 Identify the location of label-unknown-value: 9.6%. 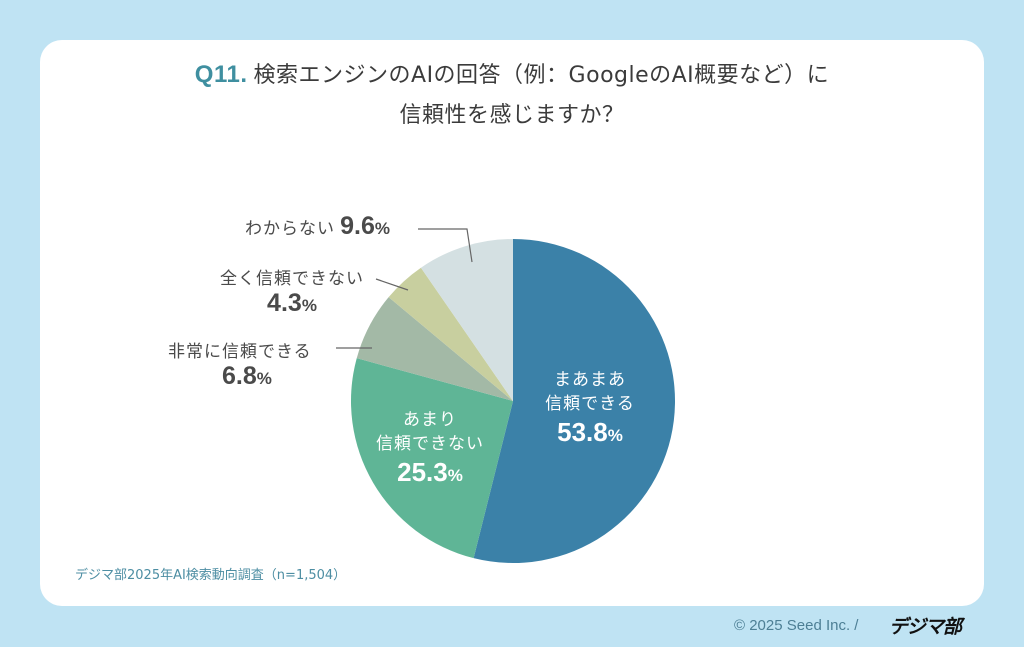
(365, 226).